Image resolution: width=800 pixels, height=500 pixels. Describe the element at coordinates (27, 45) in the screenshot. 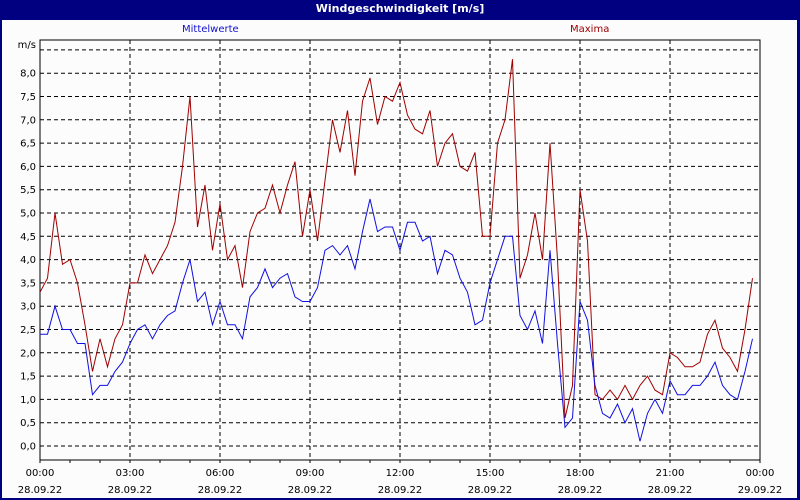

I see `y-axis-unit-label: m/s` at that location.